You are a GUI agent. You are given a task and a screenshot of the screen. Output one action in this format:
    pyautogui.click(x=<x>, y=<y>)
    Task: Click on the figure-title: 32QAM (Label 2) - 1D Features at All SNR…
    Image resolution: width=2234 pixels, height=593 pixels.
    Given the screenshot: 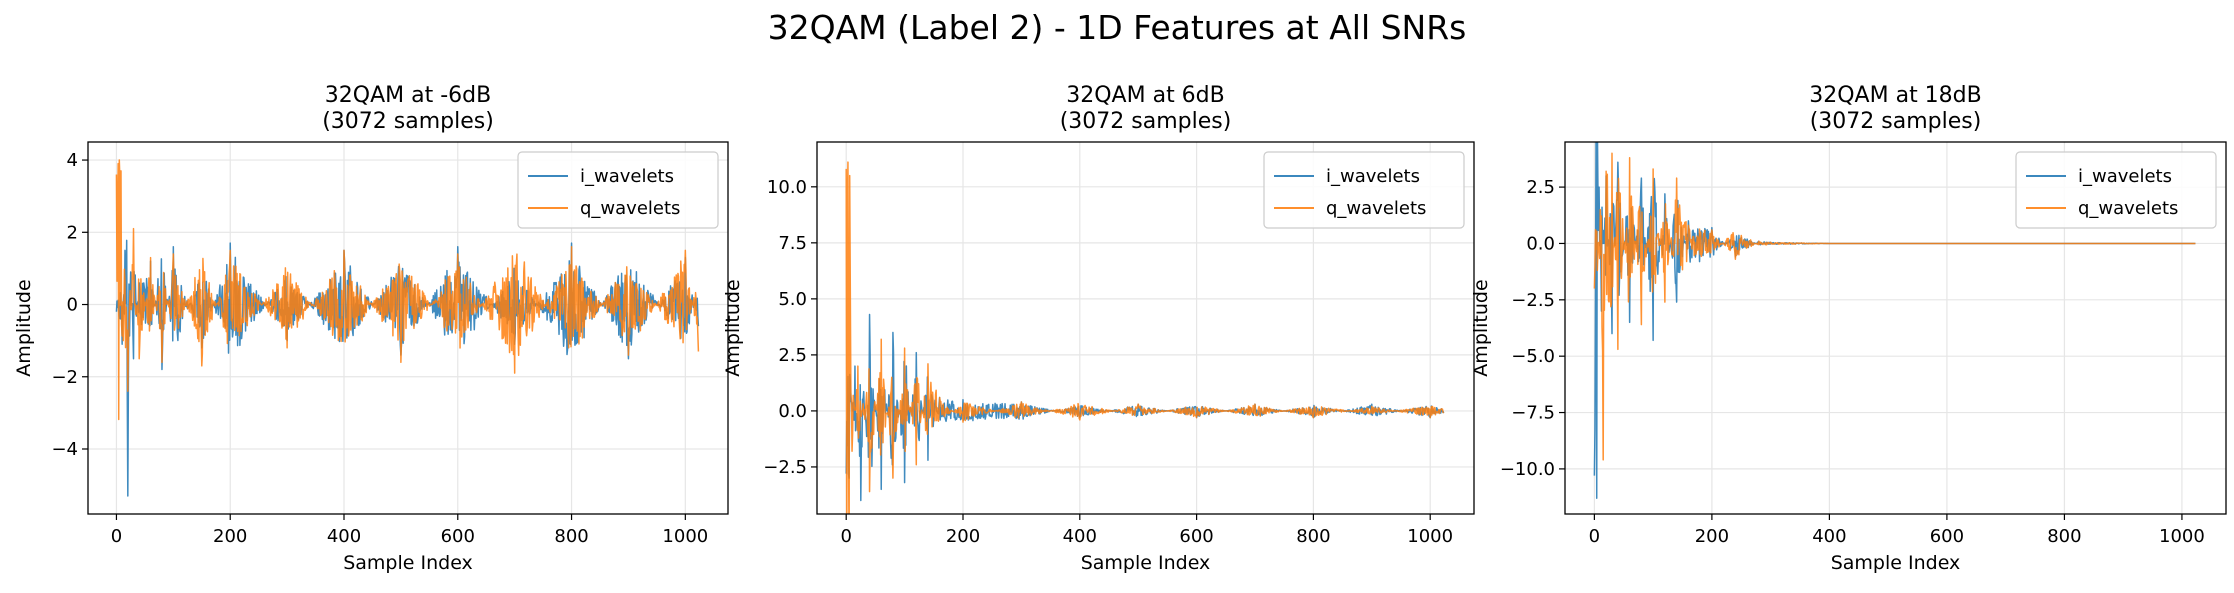 What is the action you would take?
    pyautogui.click(x=1117, y=27)
    